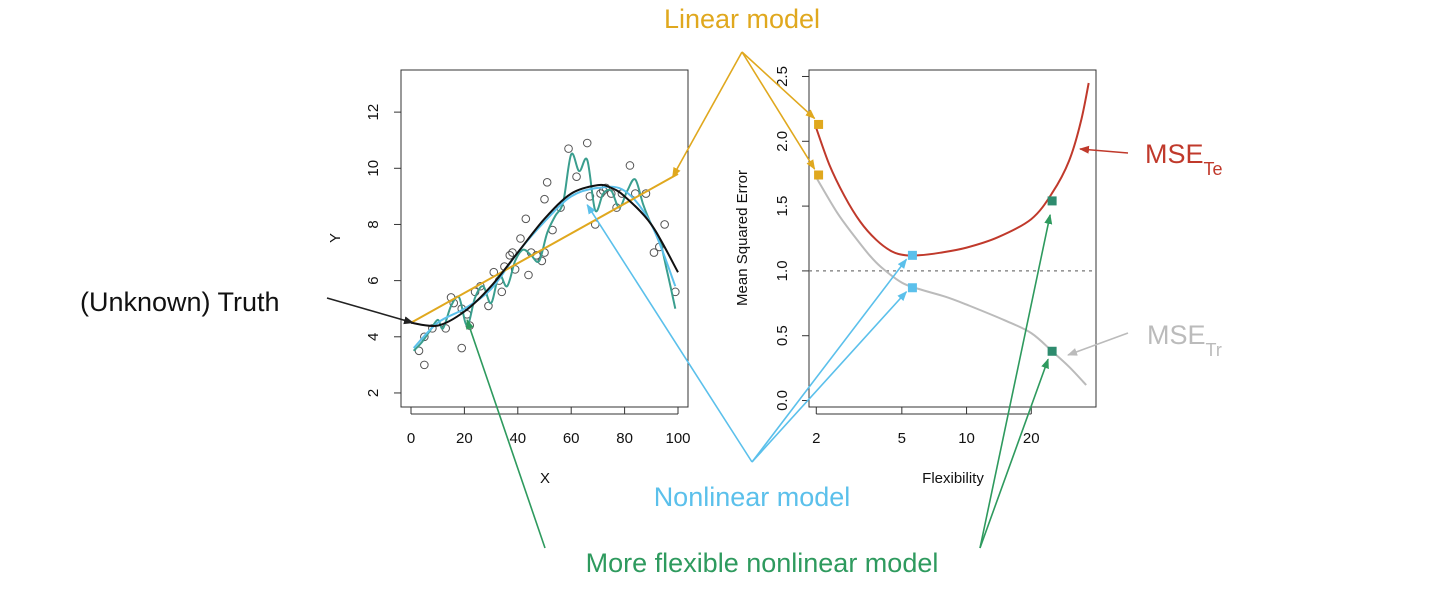 The width and height of the screenshot is (1440, 592). I want to click on mse-markers, so click(935, 237).